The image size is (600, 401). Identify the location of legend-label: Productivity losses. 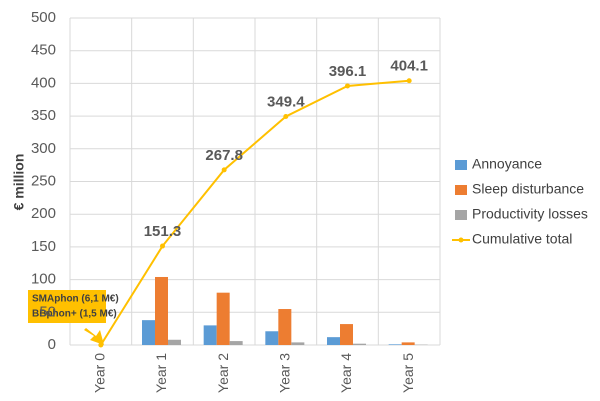
(530, 214).